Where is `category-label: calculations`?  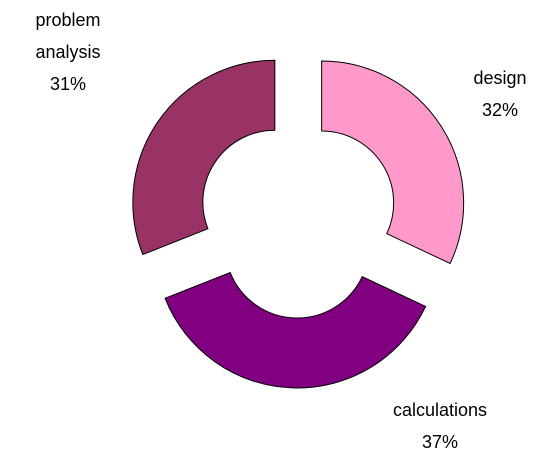 category-label: calculations is located at coordinates (440, 410).